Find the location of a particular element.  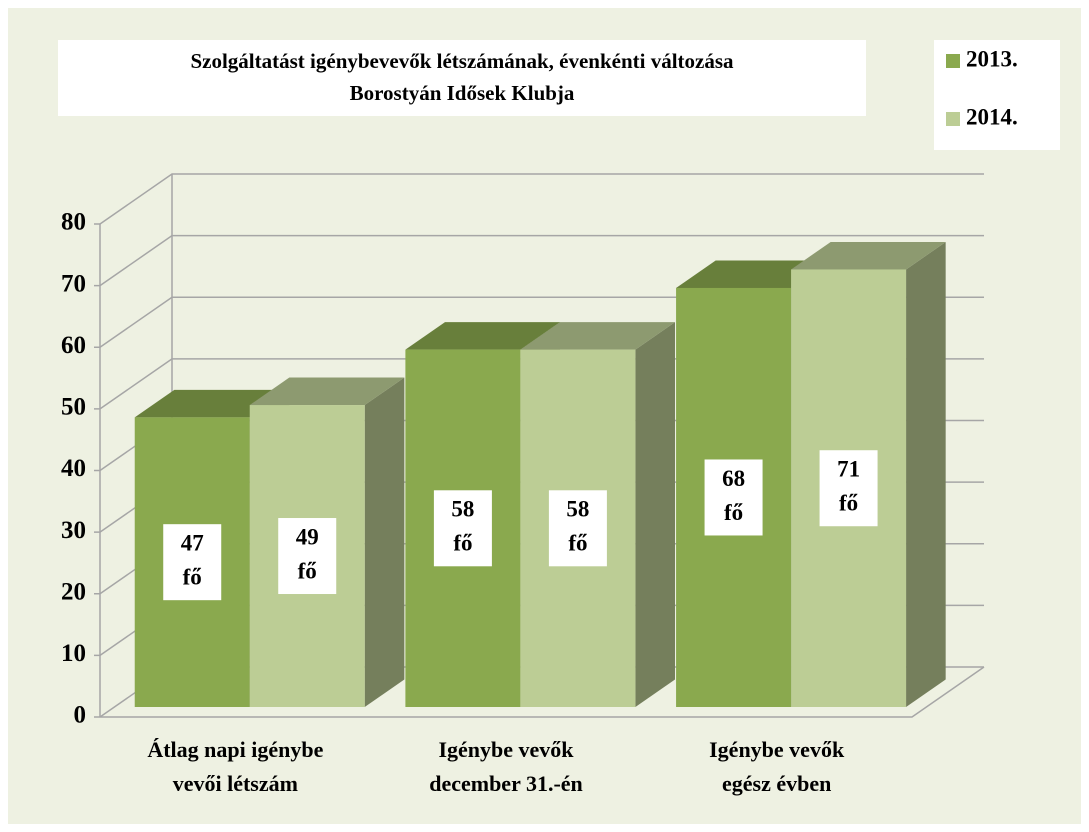

x-tick-label: december 31.-én is located at coordinates (506, 783).